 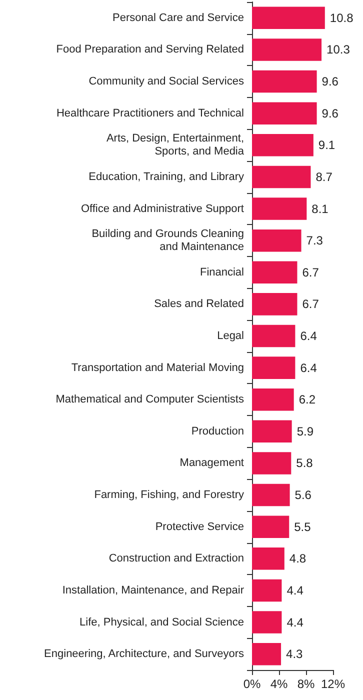 What do you see at coordinates (162, 622) in the screenshot?
I see `y-tick-label: Life, Physical, and Social Science` at bounding box center [162, 622].